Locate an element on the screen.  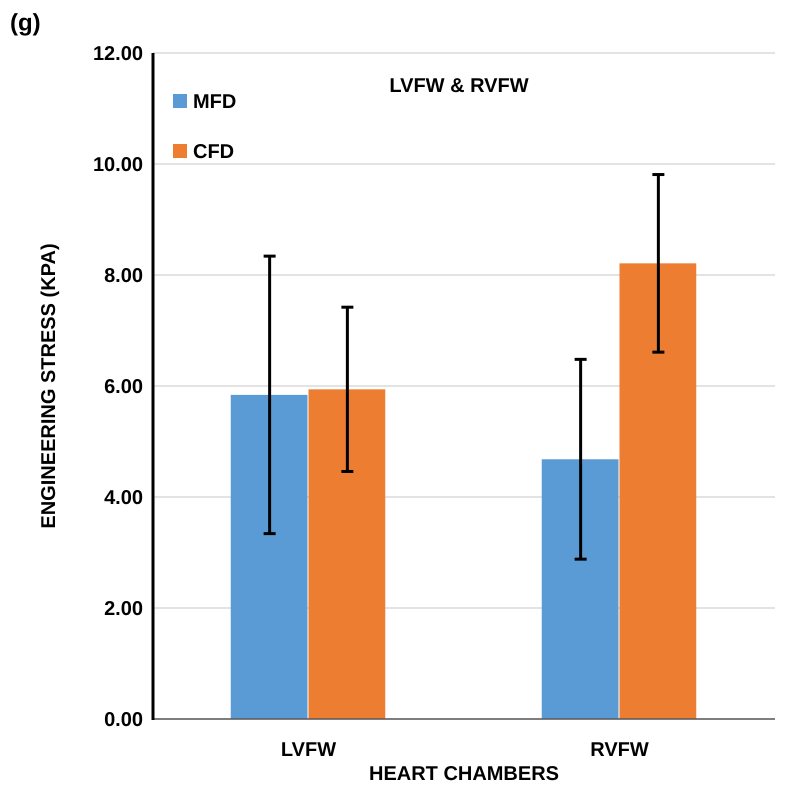
x-axis-title: HEART CHAMBERS is located at coordinates (464, 774).